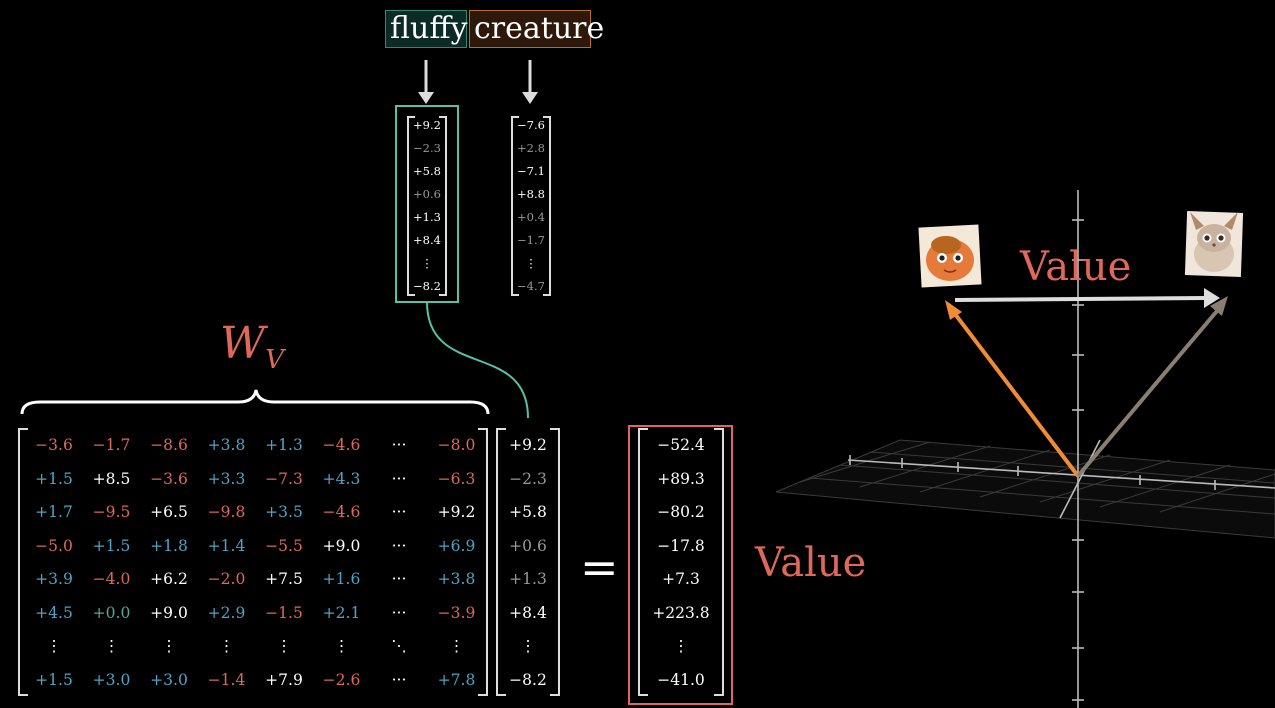  Describe the element at coordinates (284, 579) in the screenshot. I see `matrix-cell: +7.5` at that location.